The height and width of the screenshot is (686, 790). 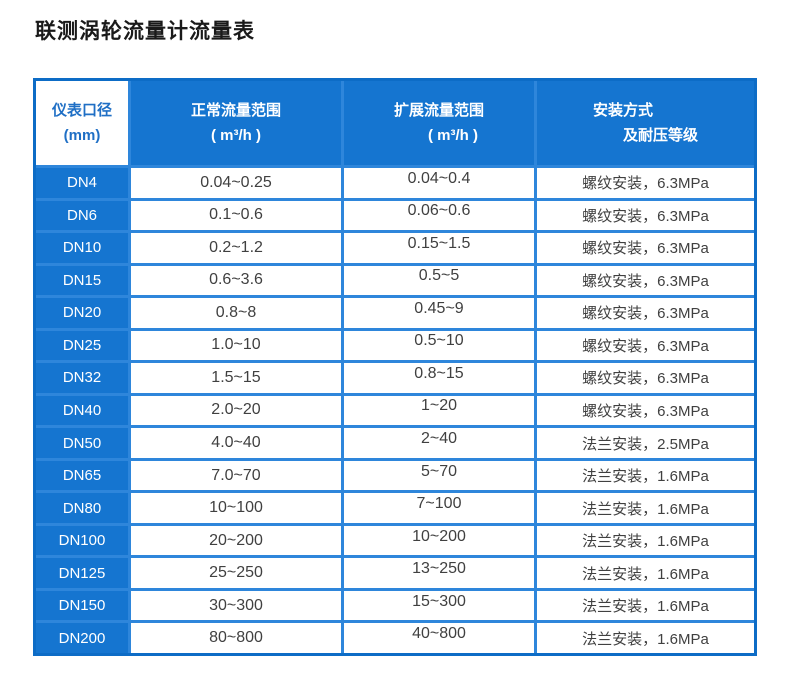 I want to click on row-extended-value: 0.06~0.6, so click(x=439, y=211).